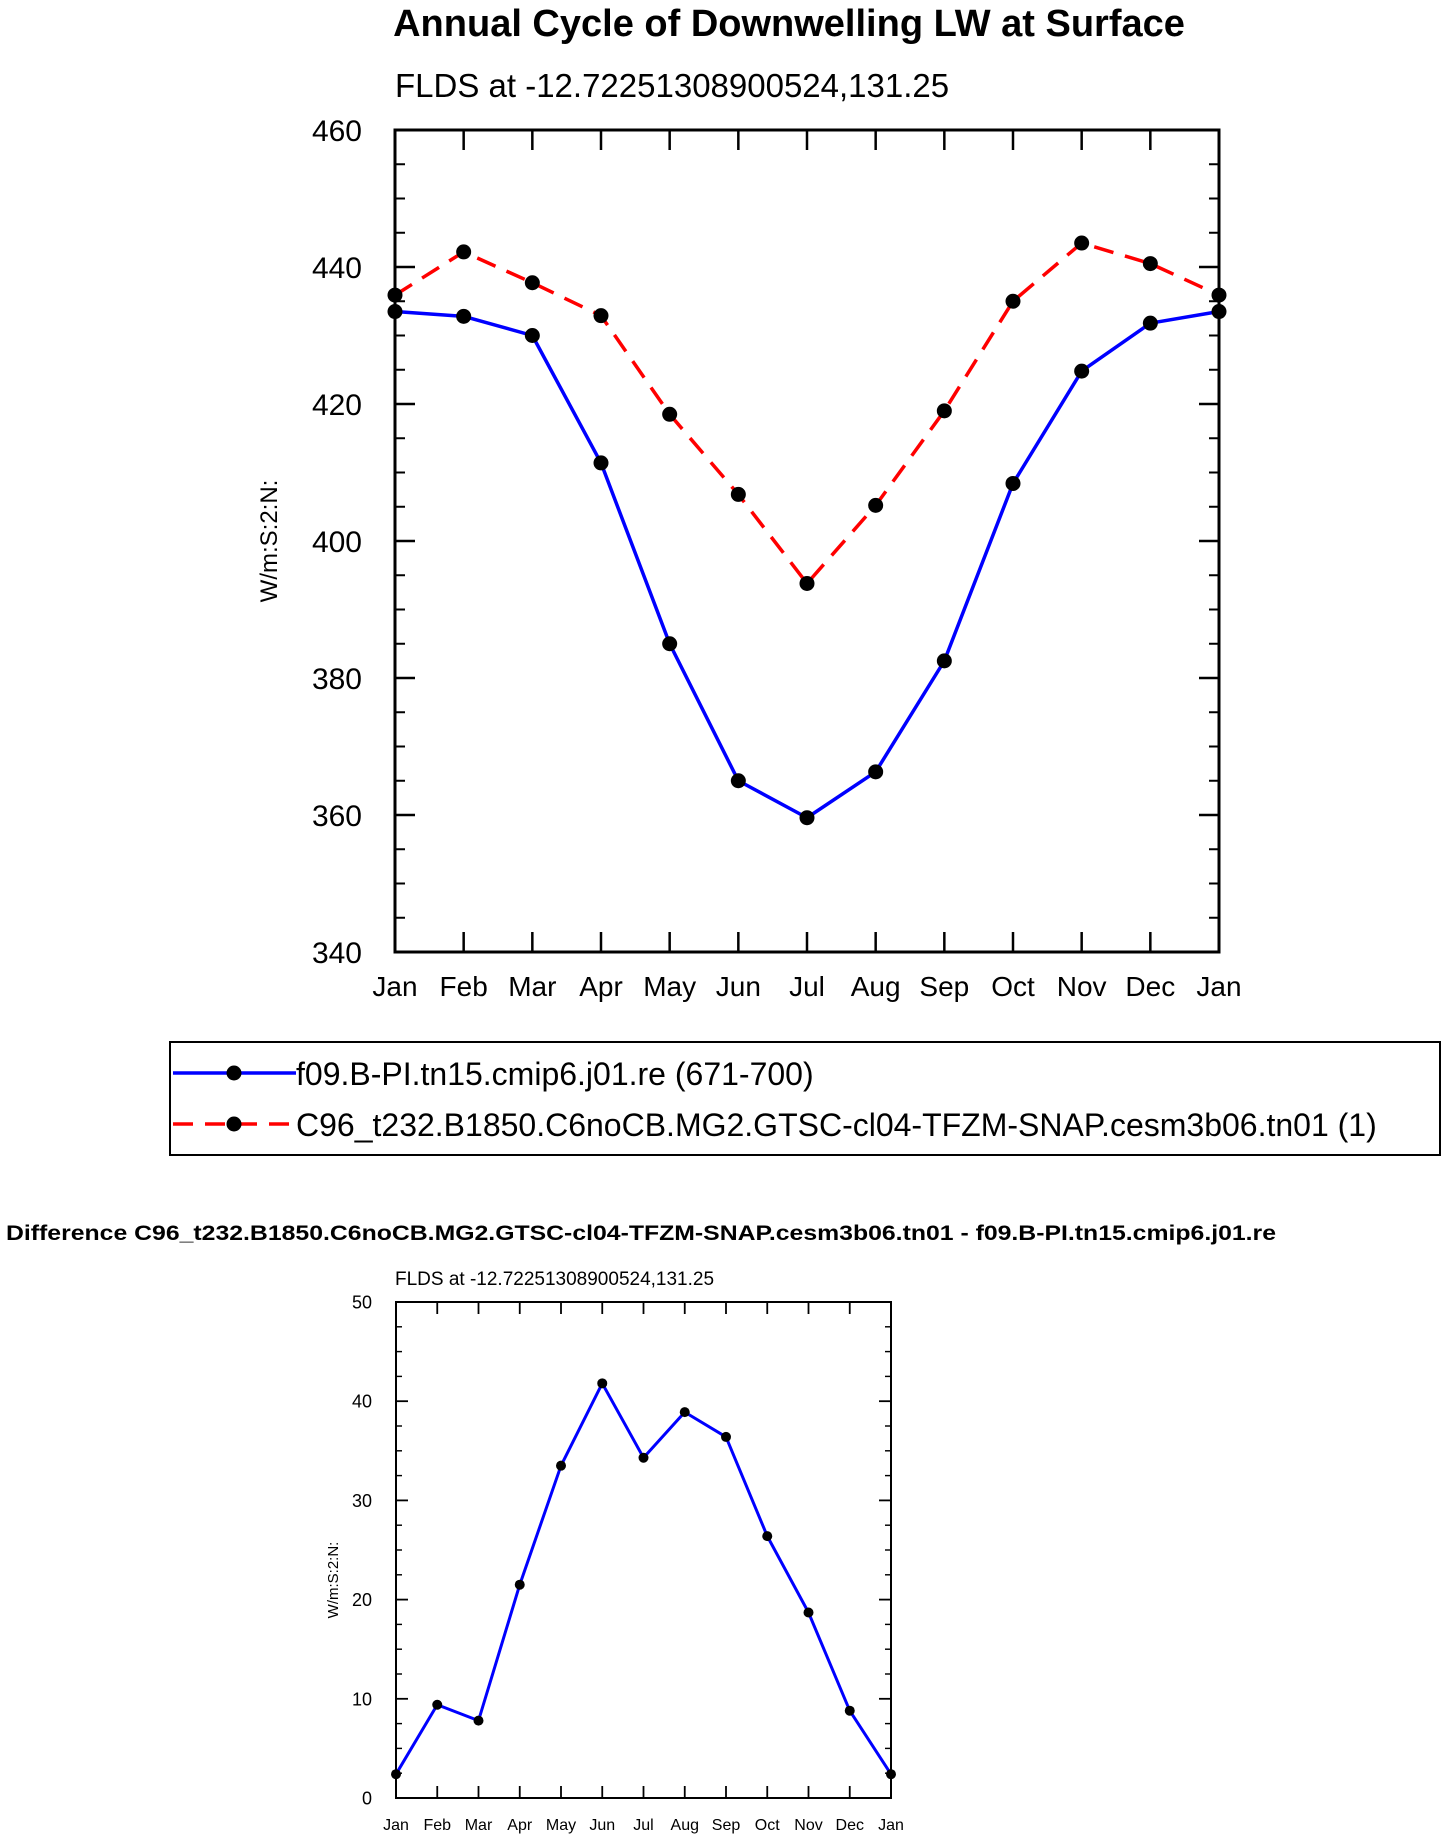  What do you see at coordinates (1150, 986) in the screenshot?
I see `top-chart-xtick-label-11: Dec` at bounding box center [1150, 986].